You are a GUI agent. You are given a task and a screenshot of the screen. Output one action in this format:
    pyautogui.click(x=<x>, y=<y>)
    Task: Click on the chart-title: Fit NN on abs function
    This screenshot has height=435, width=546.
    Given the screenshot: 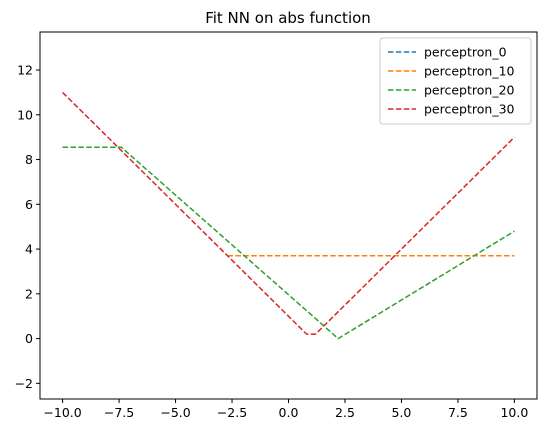 What is the action you would take?
    pyautogui.click(x=288, y=18)
    